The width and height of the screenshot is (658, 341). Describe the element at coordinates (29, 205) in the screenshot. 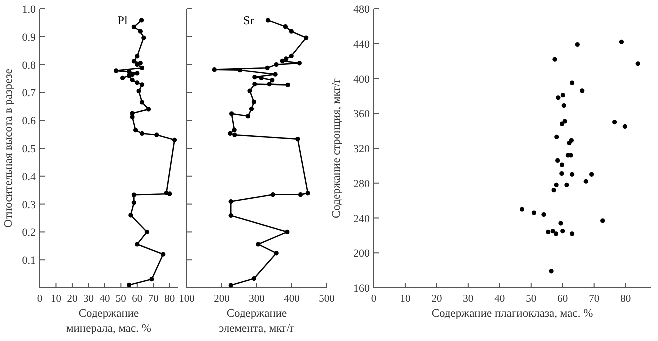

I see `y-tick-label: 0.3` at that location.